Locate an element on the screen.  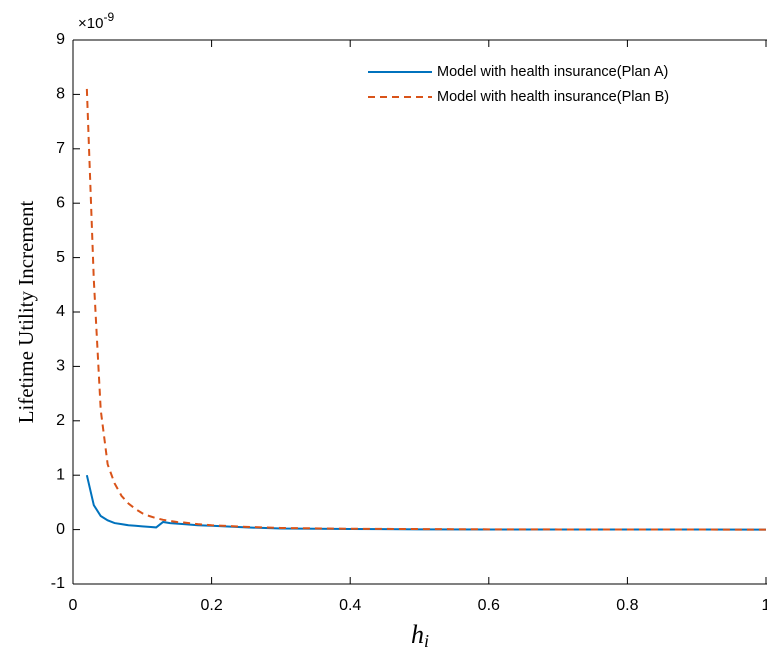
x-tick-label: 0.8 is located at coordinates (627, 605).